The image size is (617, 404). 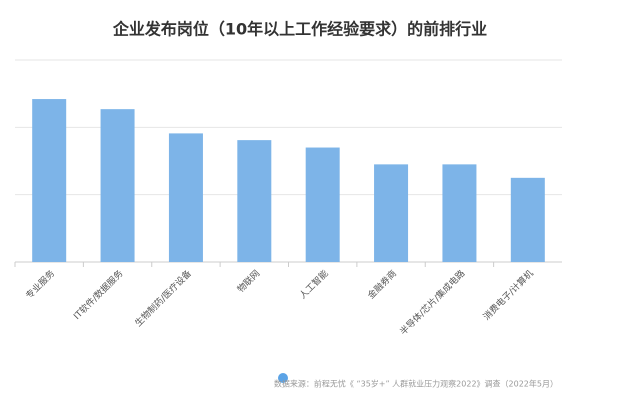 I want to click on x-tick-label: 金融券商, so click(x=382, y=284).